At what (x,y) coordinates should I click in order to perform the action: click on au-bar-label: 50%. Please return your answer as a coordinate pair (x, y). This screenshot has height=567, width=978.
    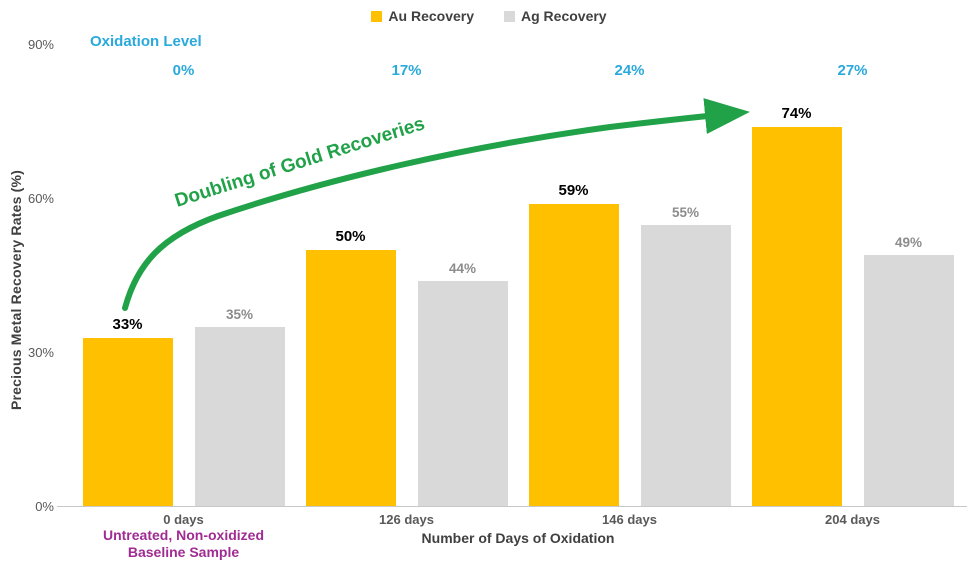
    Looking at the image, I should click on (350, 236).